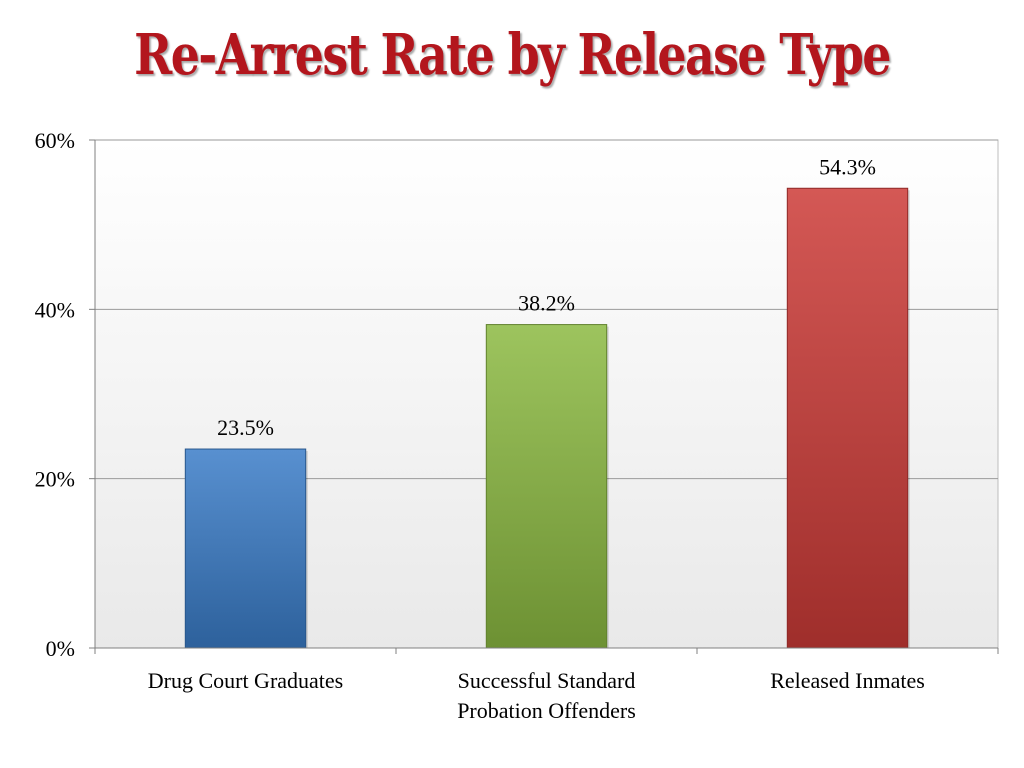  Describe the element at coordinates (547, 680) in the screenshot. I see `x-category-label: Successful Standard` at that location.